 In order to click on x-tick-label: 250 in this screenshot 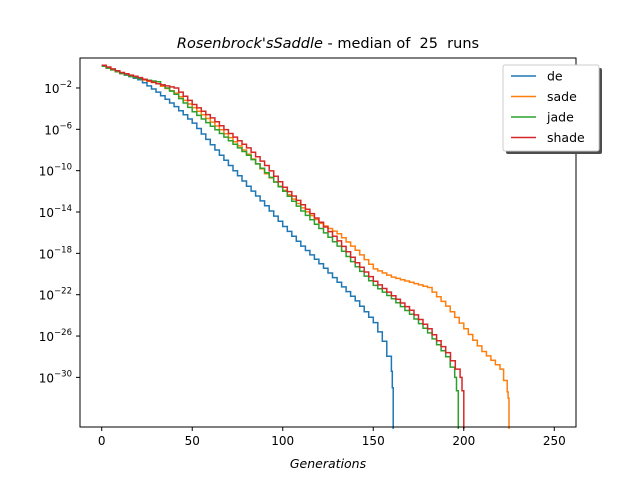, I will do `click(554, 441)`.